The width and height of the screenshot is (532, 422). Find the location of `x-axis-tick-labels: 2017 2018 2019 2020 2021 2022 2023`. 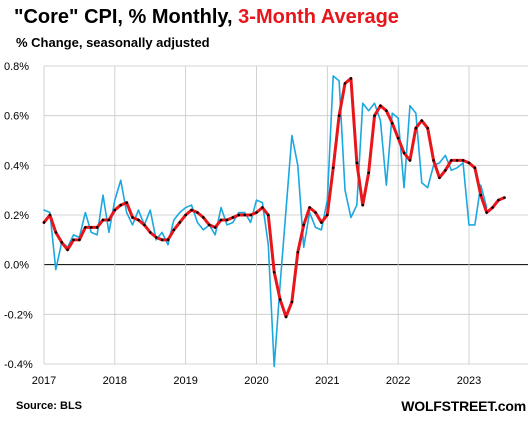

x-axis-tick-labels: 2017 2018 2019 2020 2021 2022 2023 is located at coordinates (256, 381).